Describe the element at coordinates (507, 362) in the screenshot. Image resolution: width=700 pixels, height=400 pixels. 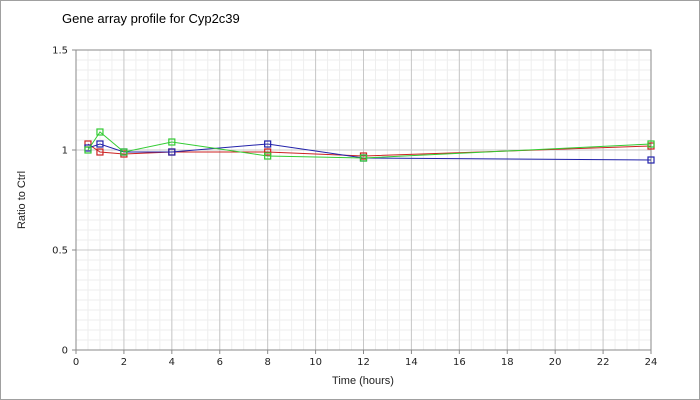
I see `x-tick-label: 18` at that location.